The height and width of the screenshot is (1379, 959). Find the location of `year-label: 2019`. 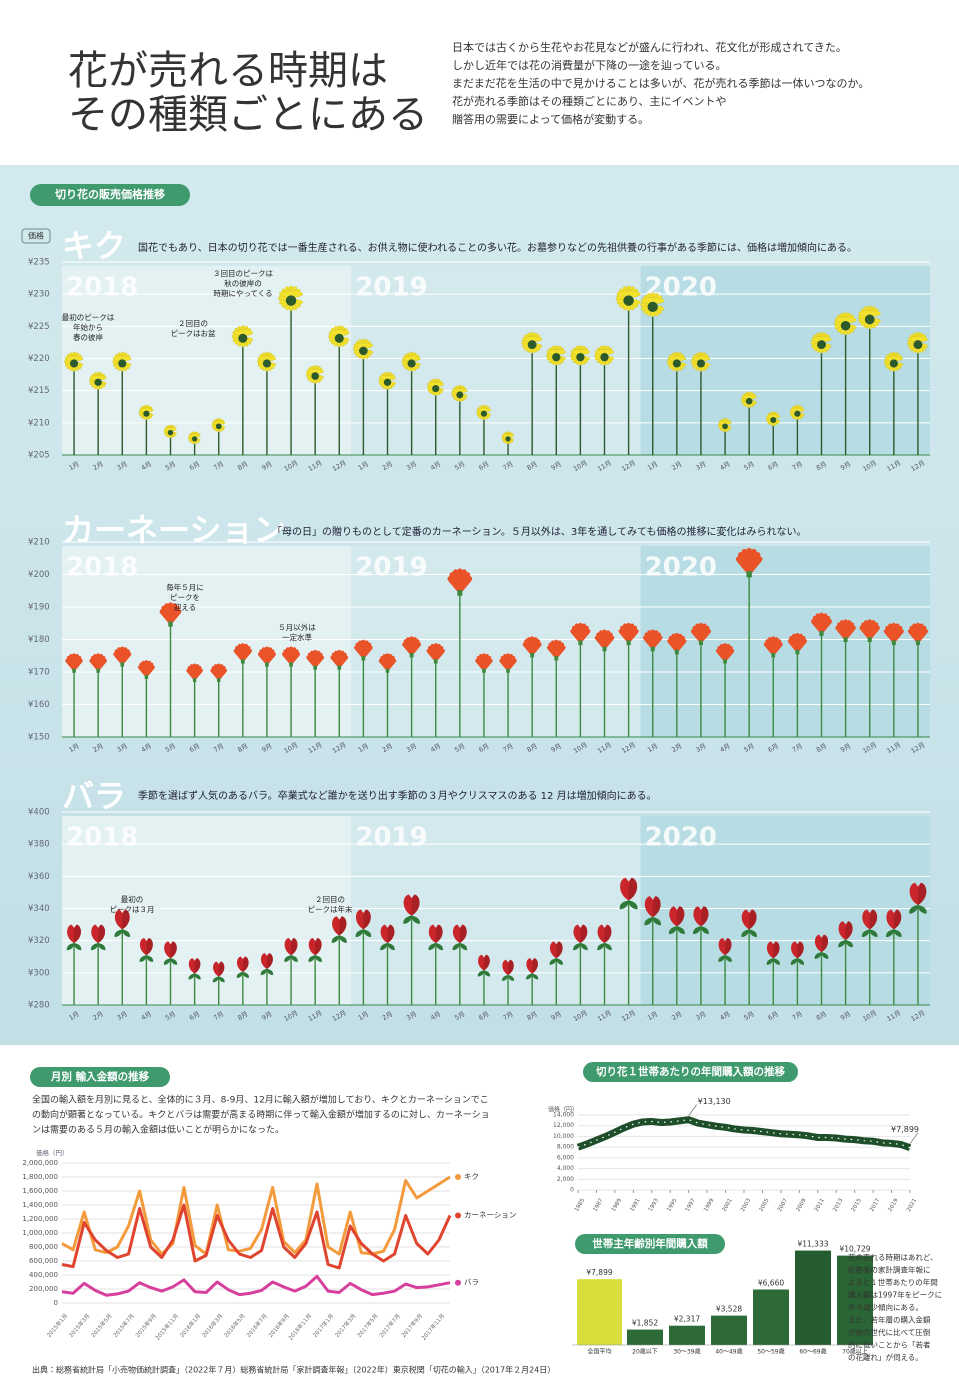

year-label: 2019 is located at coordinates (391, 568).